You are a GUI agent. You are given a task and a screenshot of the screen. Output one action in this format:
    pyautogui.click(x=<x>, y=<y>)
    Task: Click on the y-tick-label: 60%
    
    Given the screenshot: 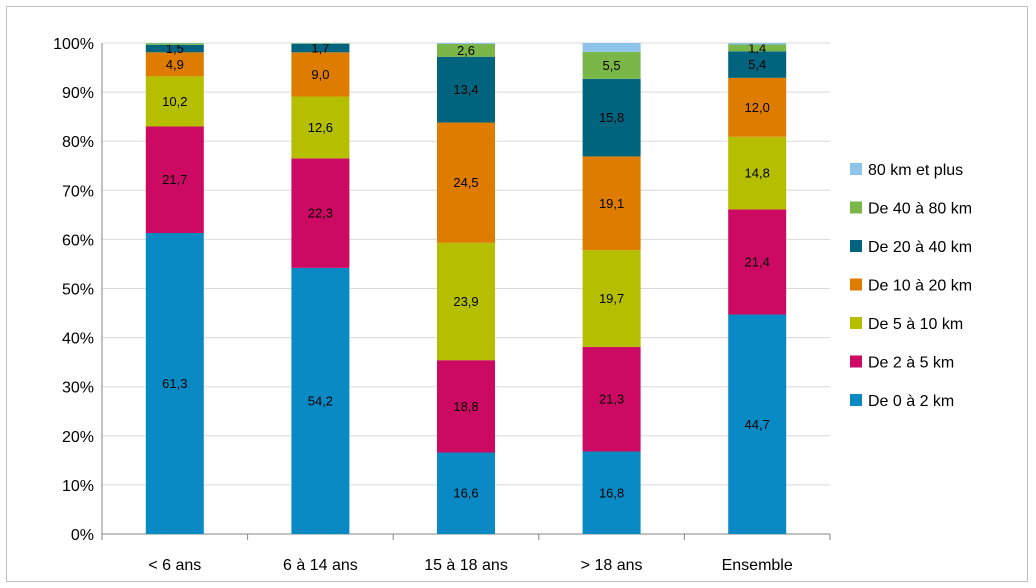 What is the action you would take?
    pyautogui.click(x=78, y=240)
    